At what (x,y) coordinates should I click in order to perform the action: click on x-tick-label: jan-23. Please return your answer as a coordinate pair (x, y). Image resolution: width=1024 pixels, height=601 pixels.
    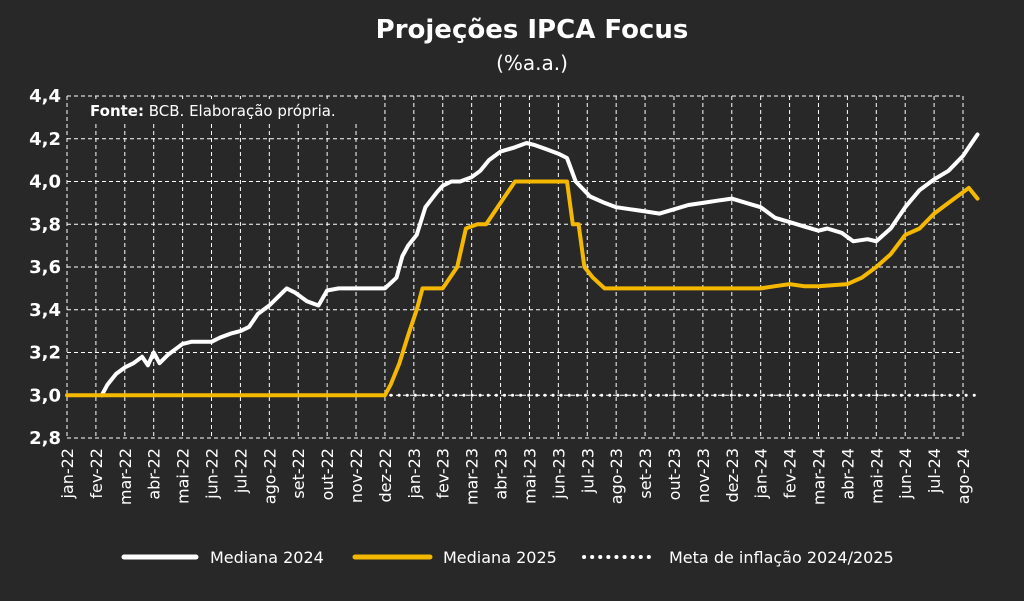
    Looking at the image, I should click on (414, 474).